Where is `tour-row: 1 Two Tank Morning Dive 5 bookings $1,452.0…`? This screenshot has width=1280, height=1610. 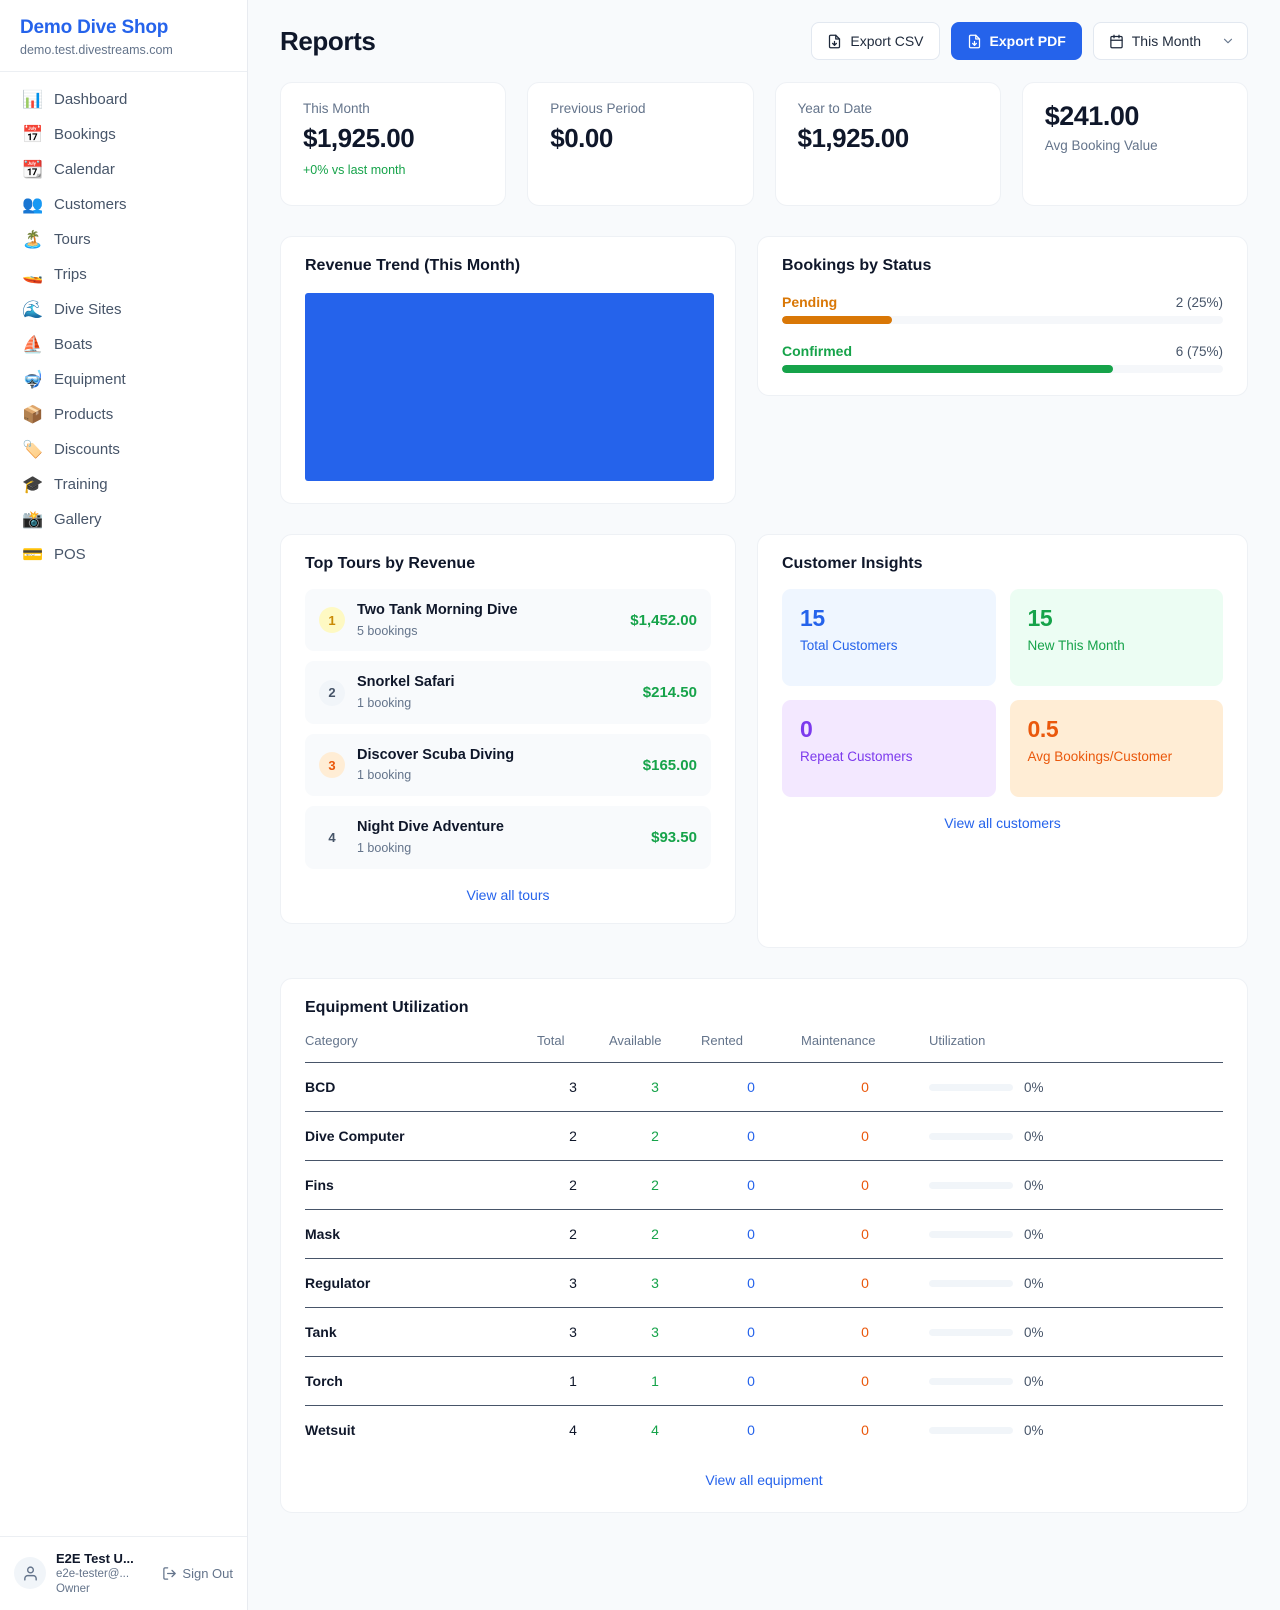 tour-row: 1 Two Tank Morning Dive 5 bookings $1,452.0… is located at coordinates (508, 620).